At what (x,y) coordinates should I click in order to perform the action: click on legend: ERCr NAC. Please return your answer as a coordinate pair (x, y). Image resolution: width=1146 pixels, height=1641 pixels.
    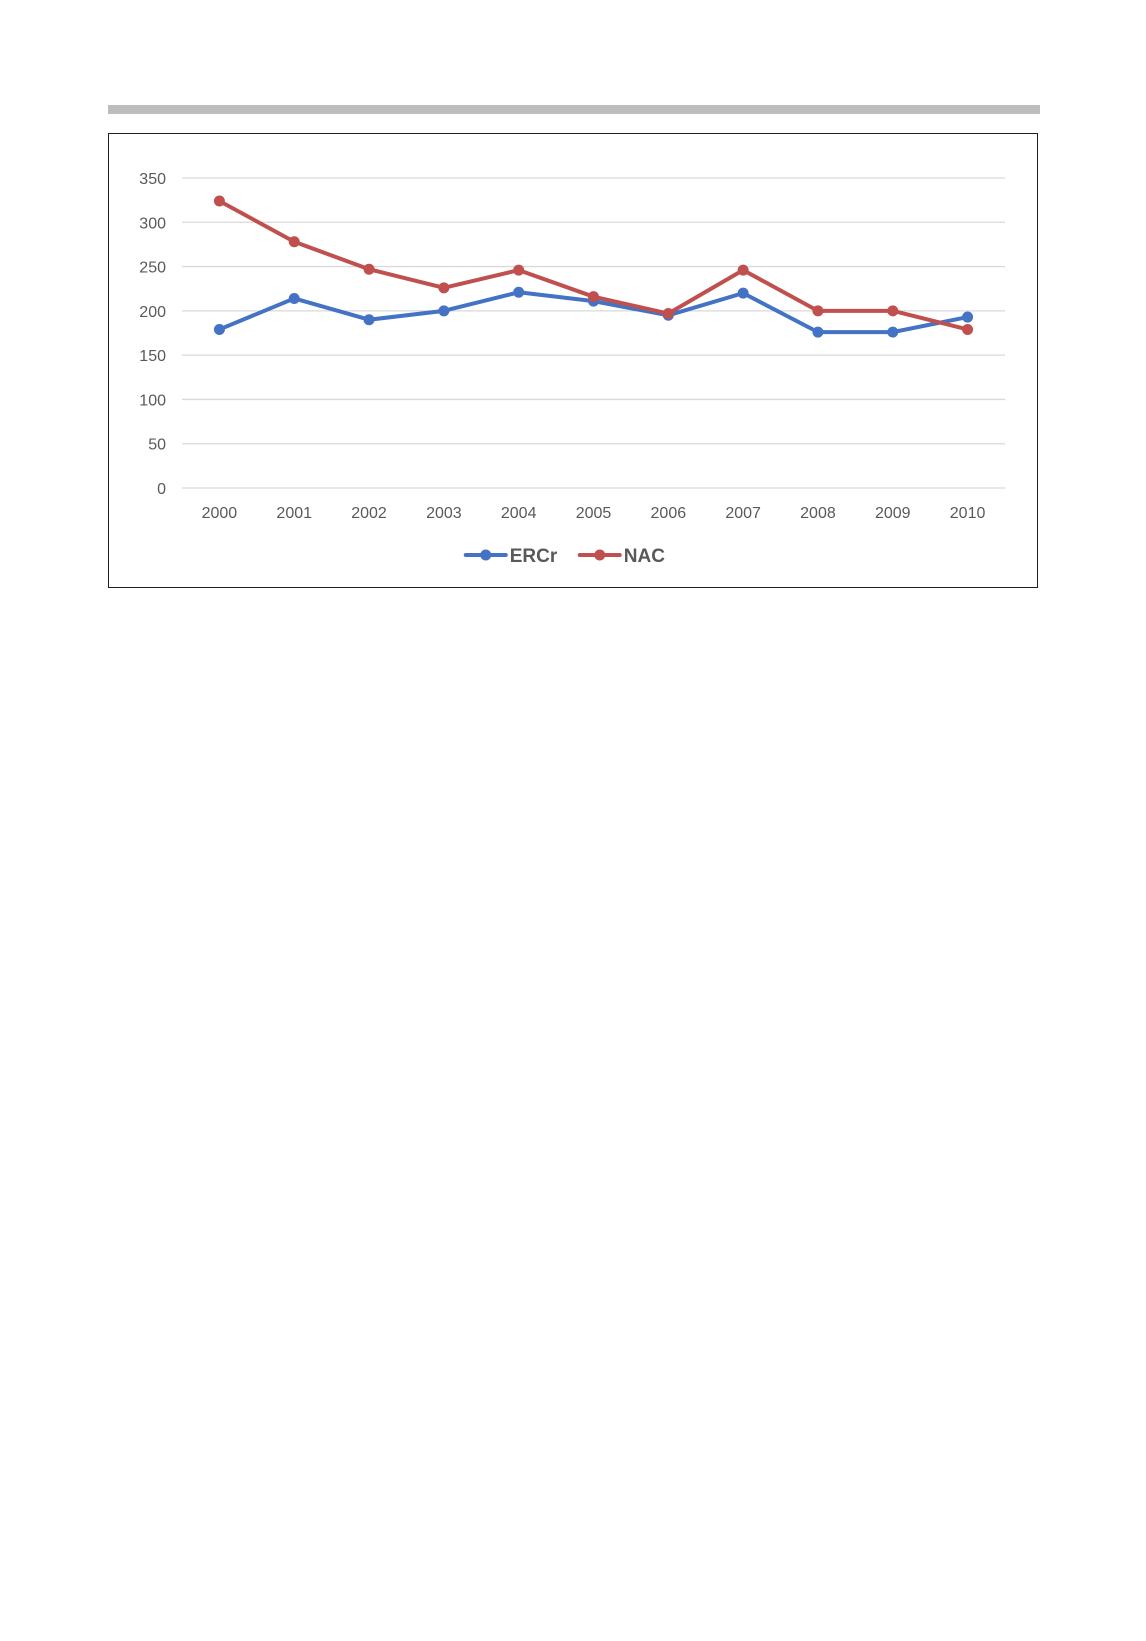
    Looking at the image, I should click on (564, 556).